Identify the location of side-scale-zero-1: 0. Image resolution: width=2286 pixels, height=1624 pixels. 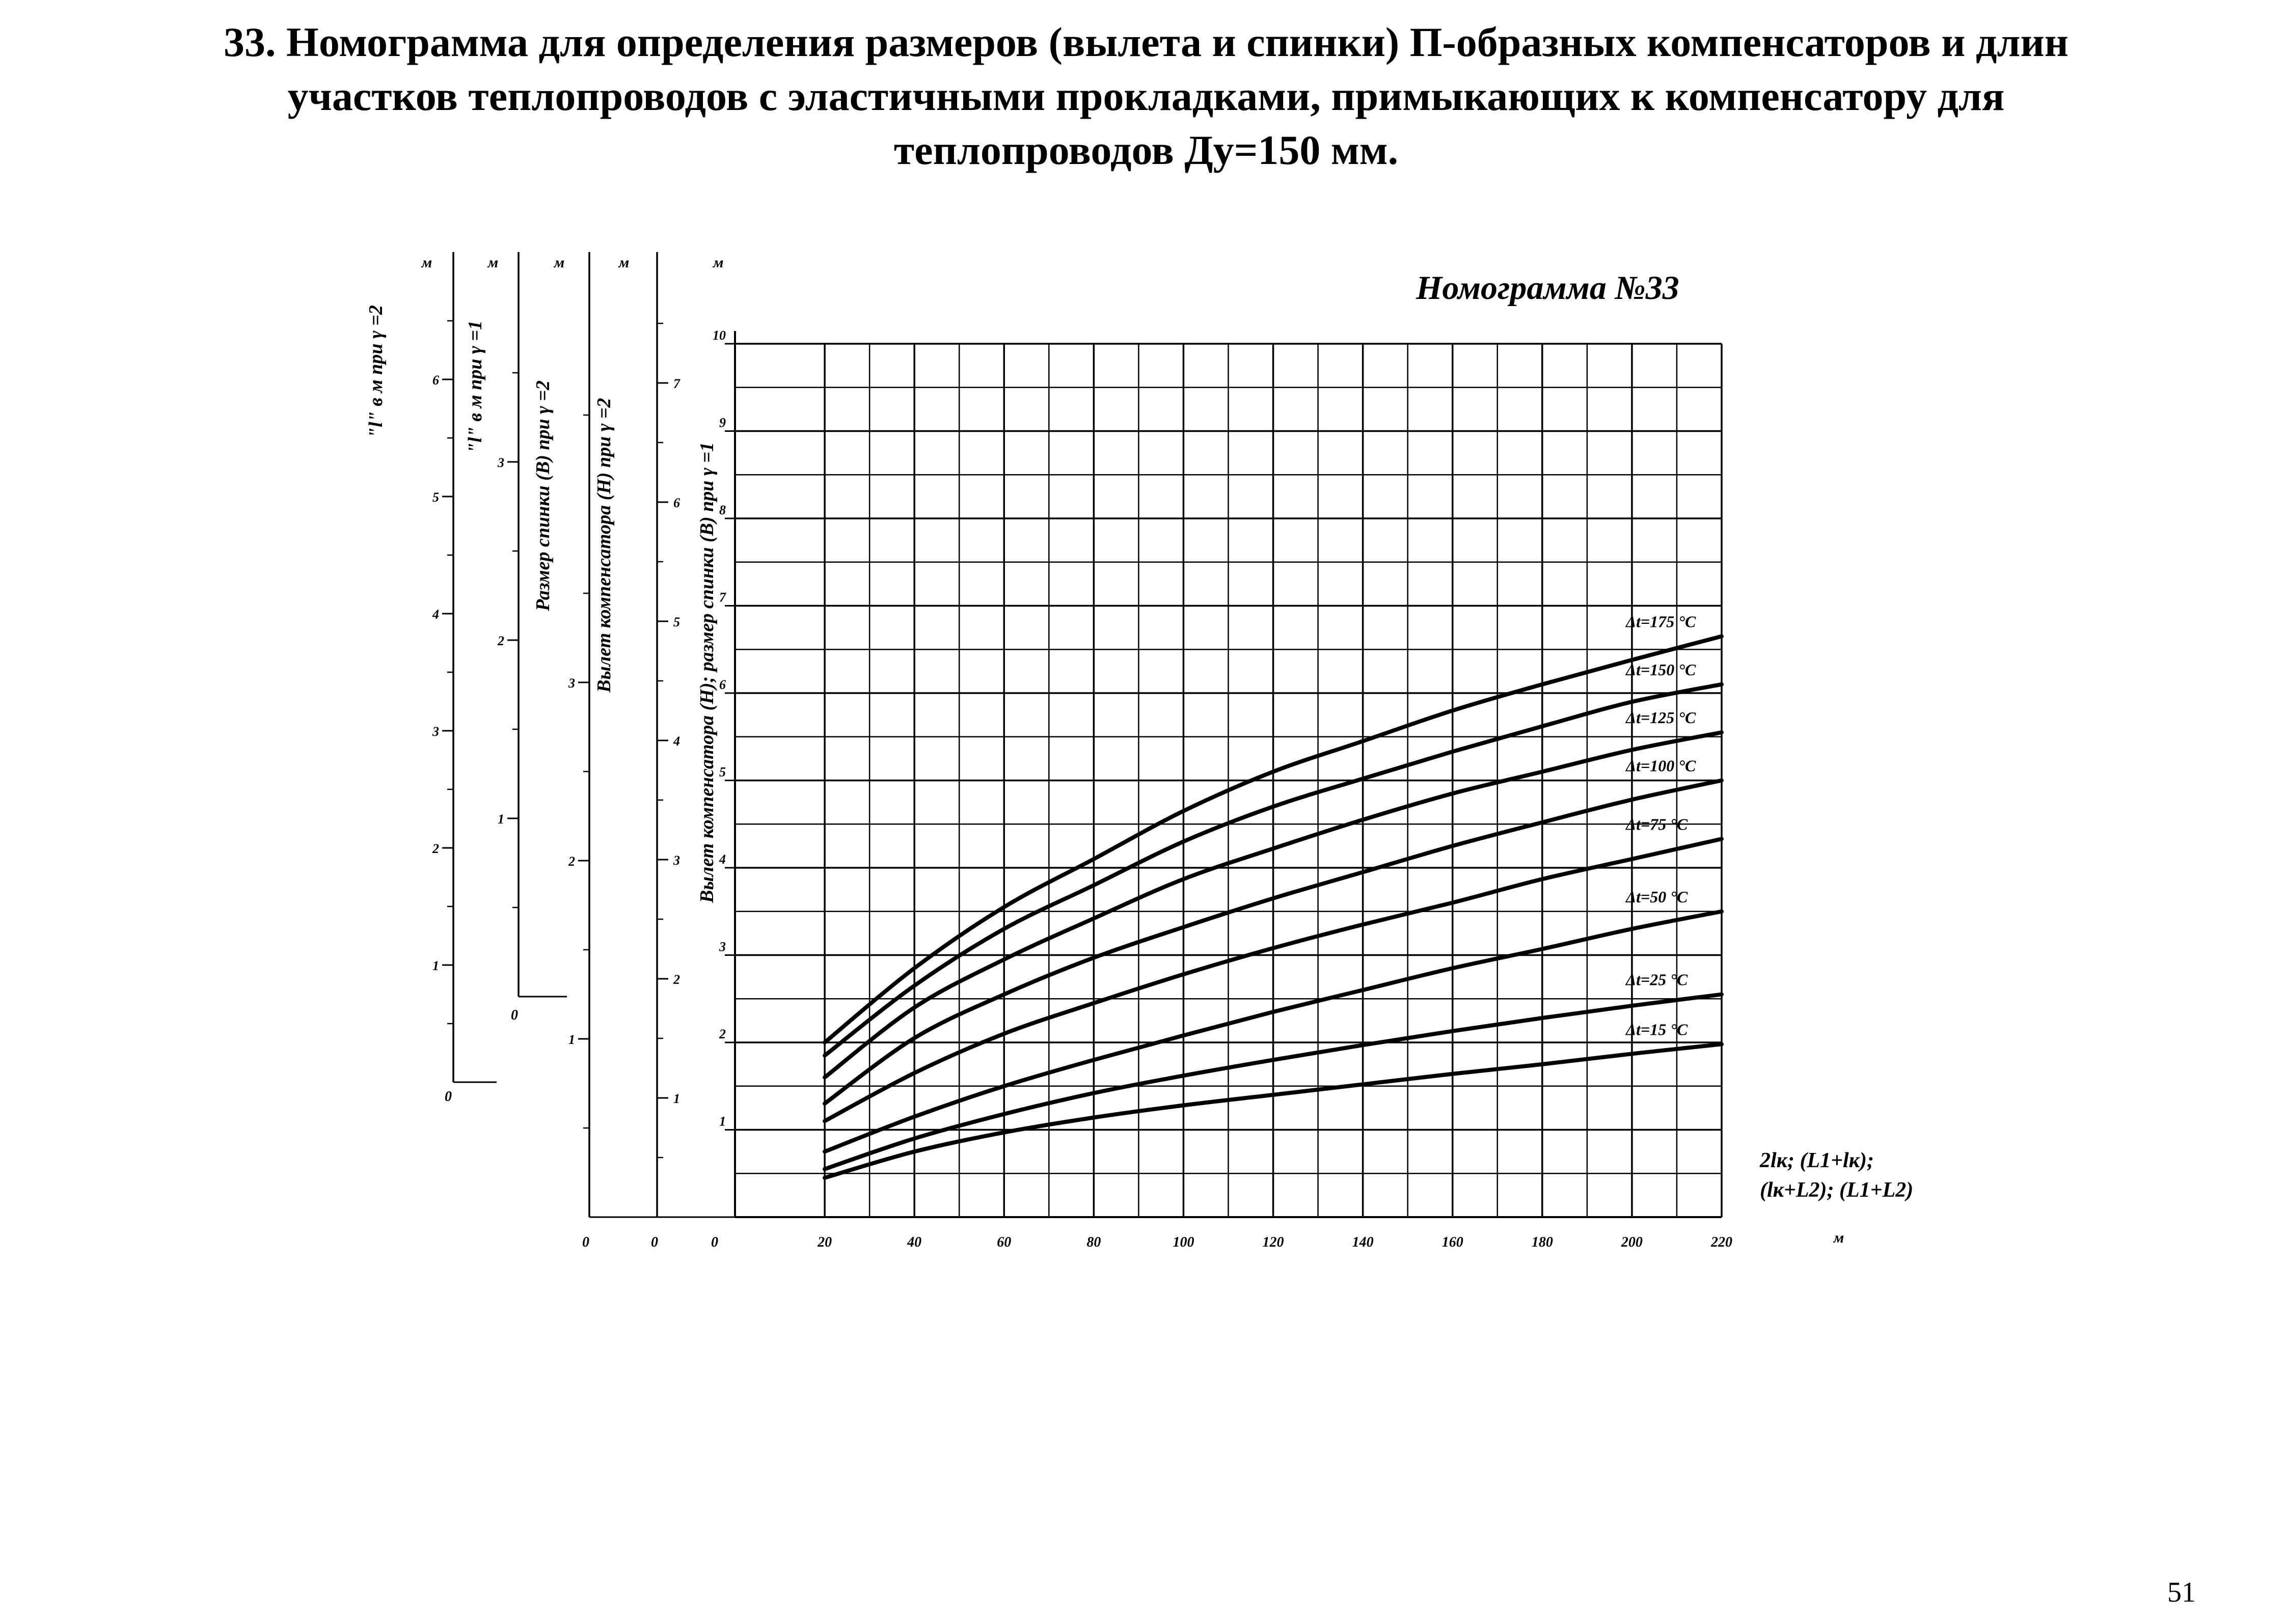
(514, 1015).